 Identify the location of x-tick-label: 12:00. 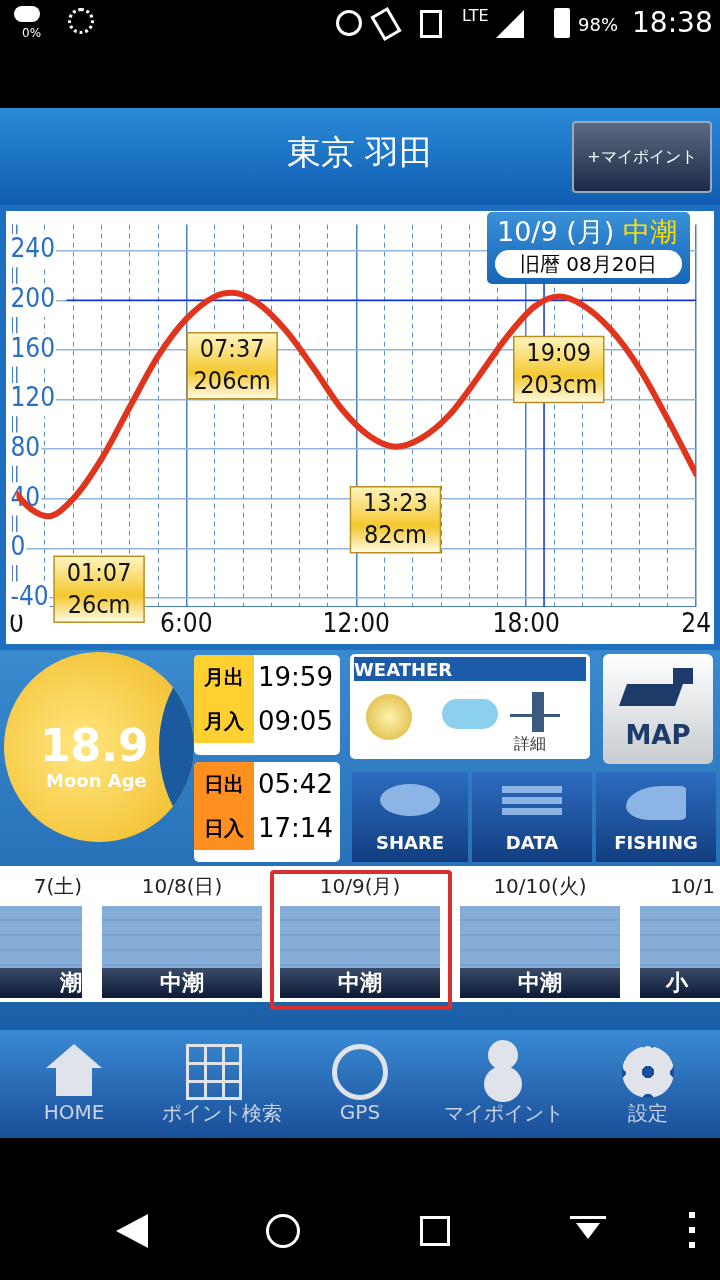
(356, 623).